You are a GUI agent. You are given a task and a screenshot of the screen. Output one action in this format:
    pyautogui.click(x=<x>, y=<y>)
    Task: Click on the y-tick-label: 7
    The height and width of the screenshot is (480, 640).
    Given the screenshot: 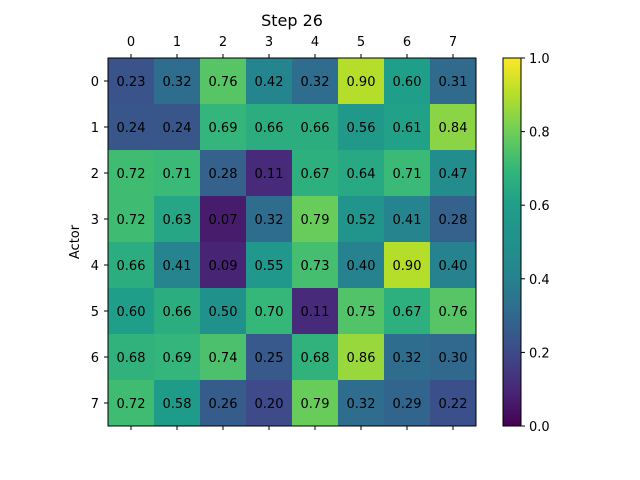 What is the action you would take?
    pyautogui.click(x=95, y=404)
    